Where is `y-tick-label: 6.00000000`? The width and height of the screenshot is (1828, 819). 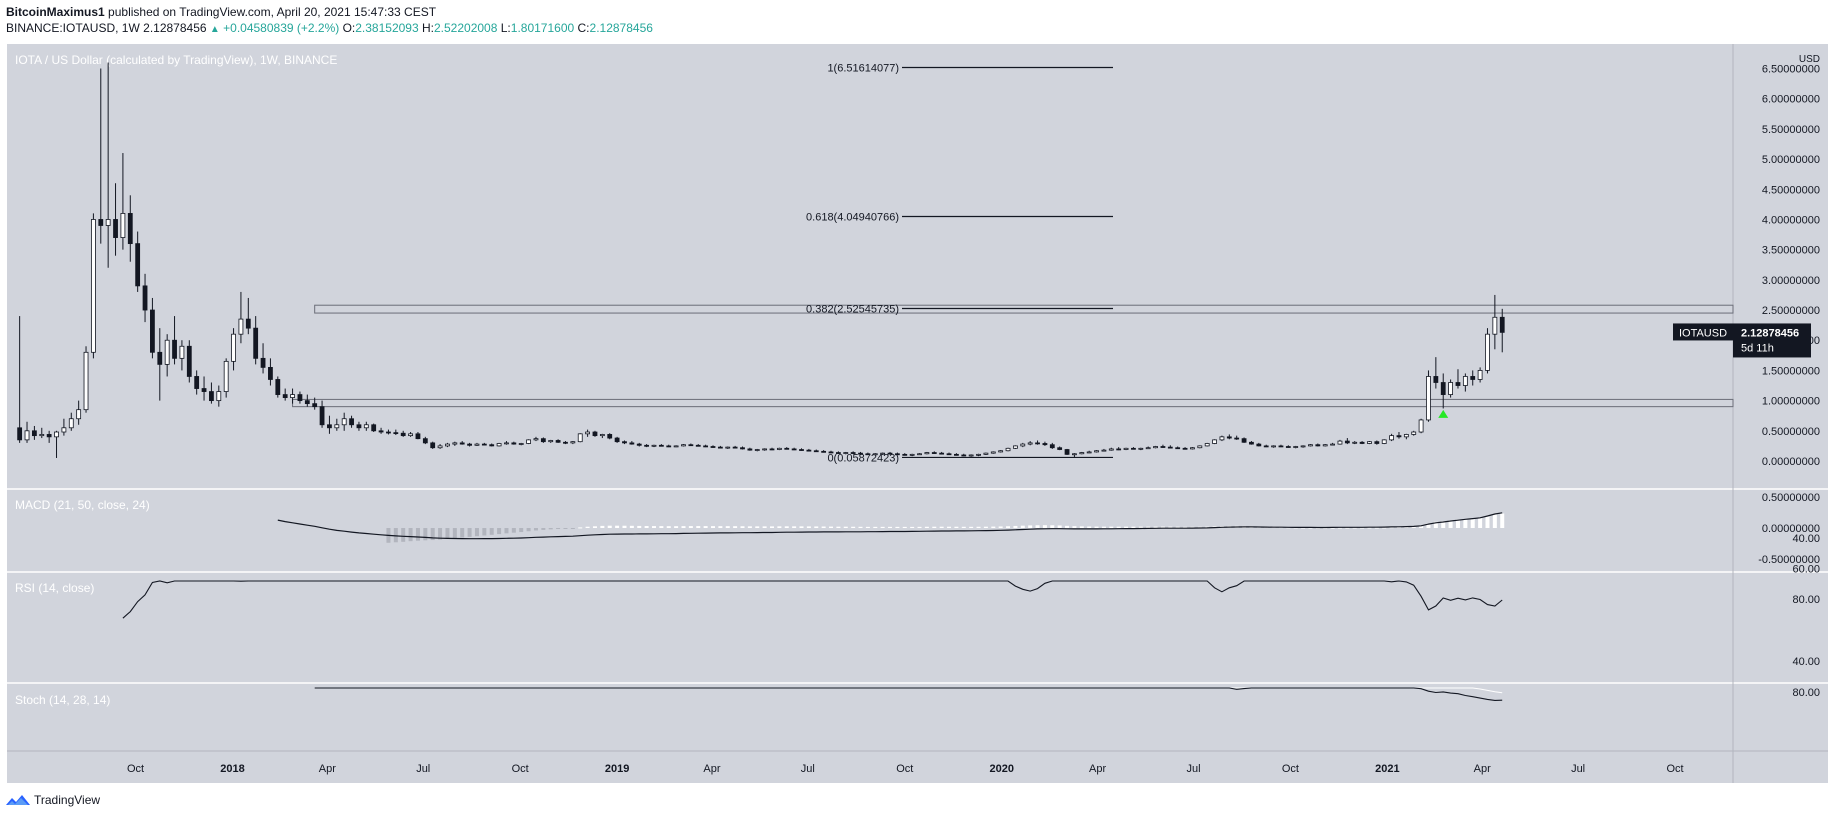 y-tick-label: 6.00000000 is located at coordinates (1791, 100).